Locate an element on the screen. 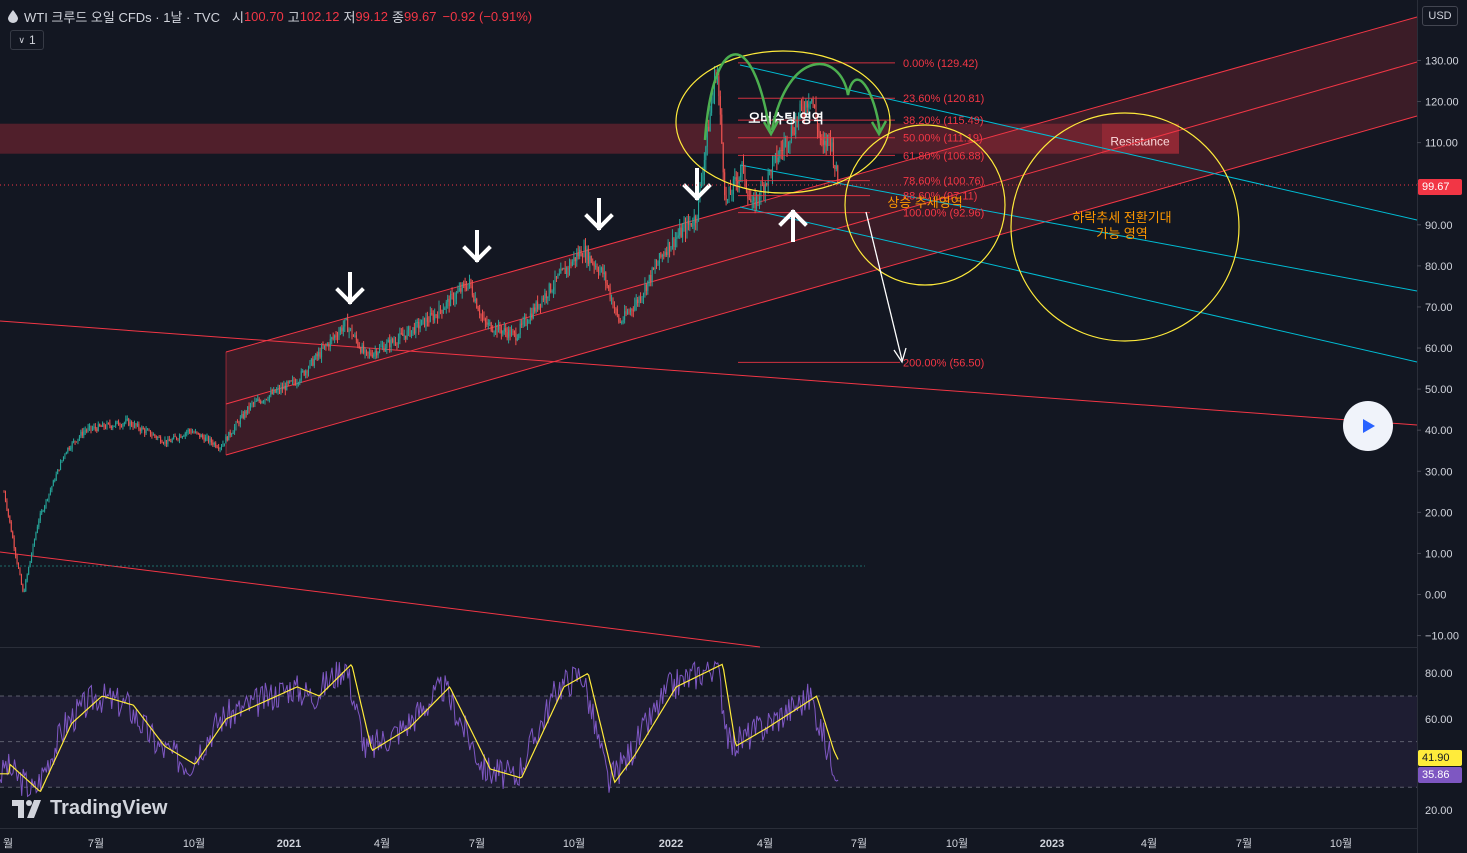 This screenshot has width=1467, height=853. overshoot-ellipse is located at coordinates (783, 122).